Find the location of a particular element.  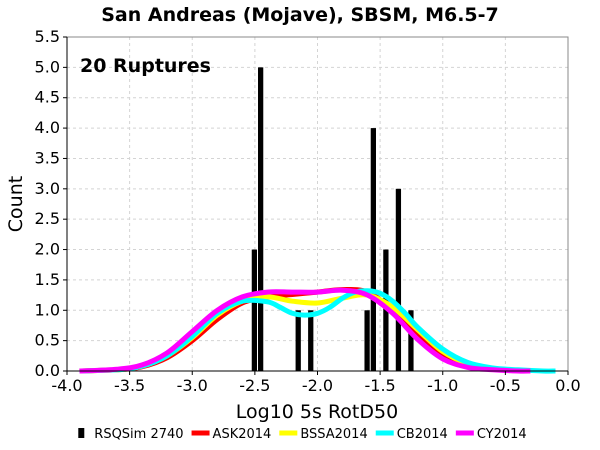

legend-item-rsqsim-2740: RSQSim 2740 is located at coordinates (131, 434).